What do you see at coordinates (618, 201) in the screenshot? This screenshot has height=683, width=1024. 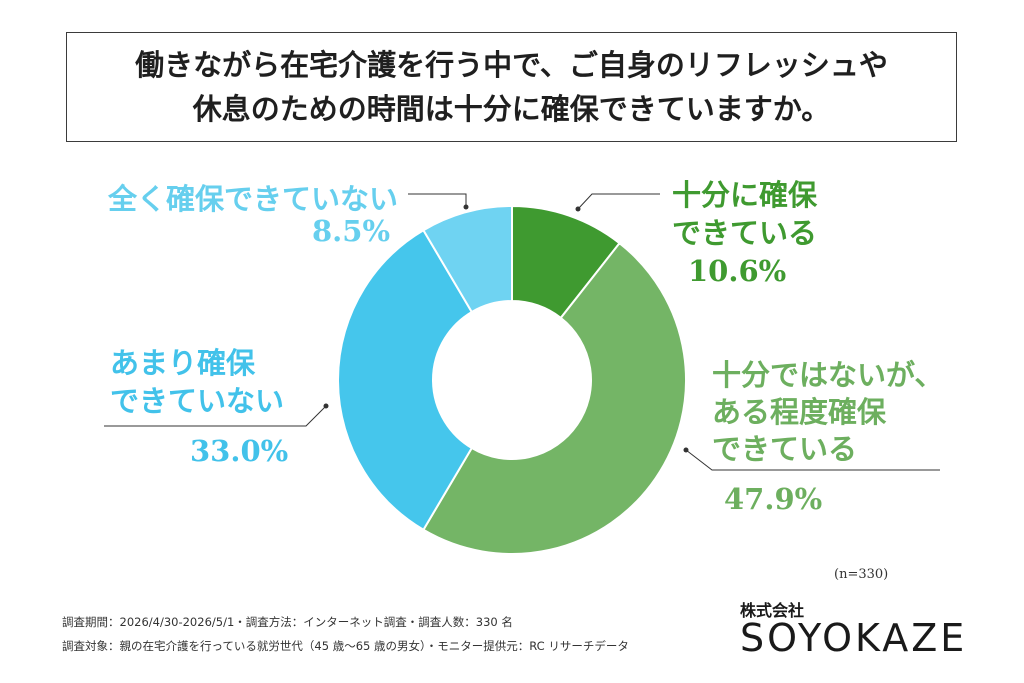 I see `leader-line-sufficient` at bounding box center [618, 201].